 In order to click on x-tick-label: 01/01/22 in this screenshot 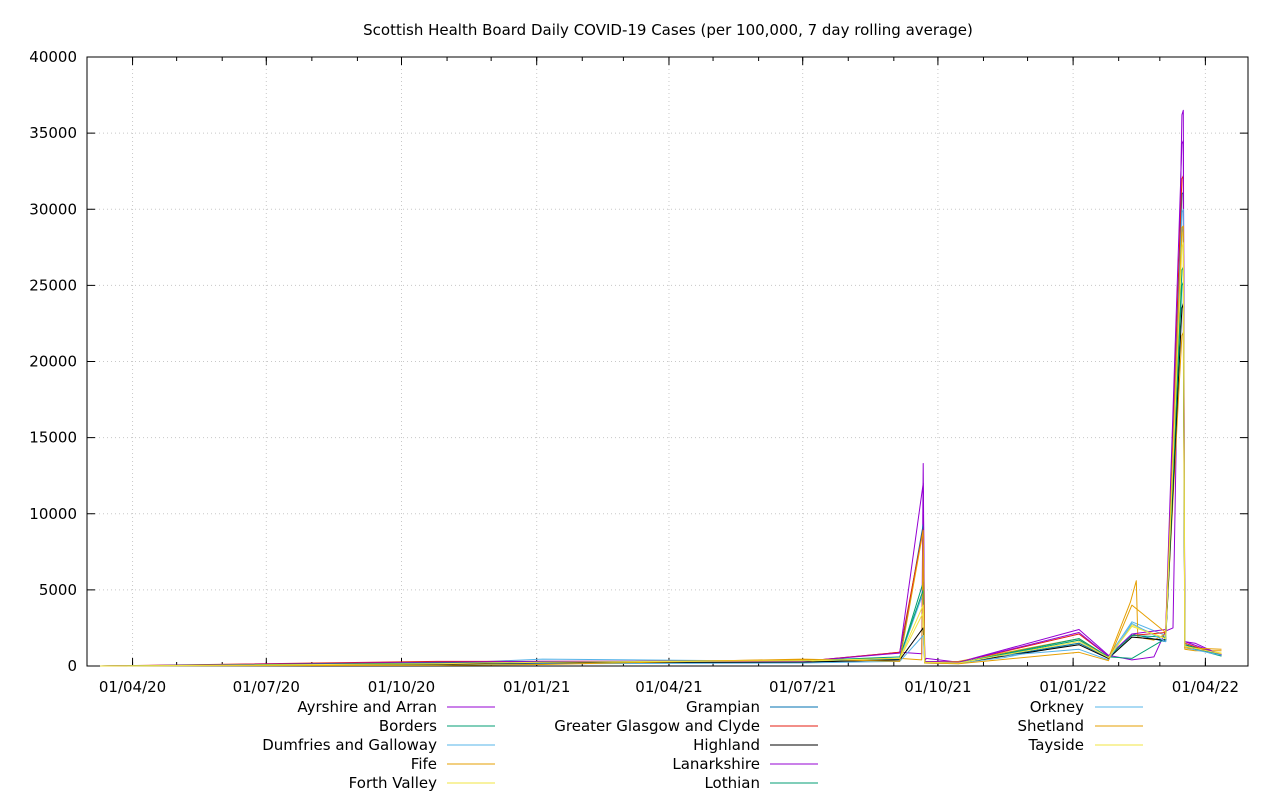, I will do `click(1072, 687)`.